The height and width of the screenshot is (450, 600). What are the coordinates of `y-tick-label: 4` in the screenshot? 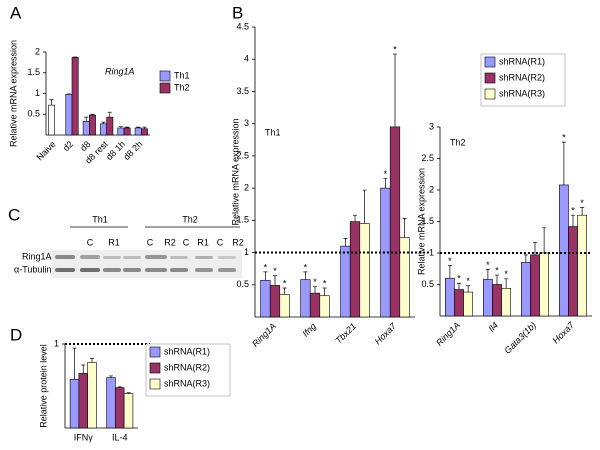 It's located at (246, 59).